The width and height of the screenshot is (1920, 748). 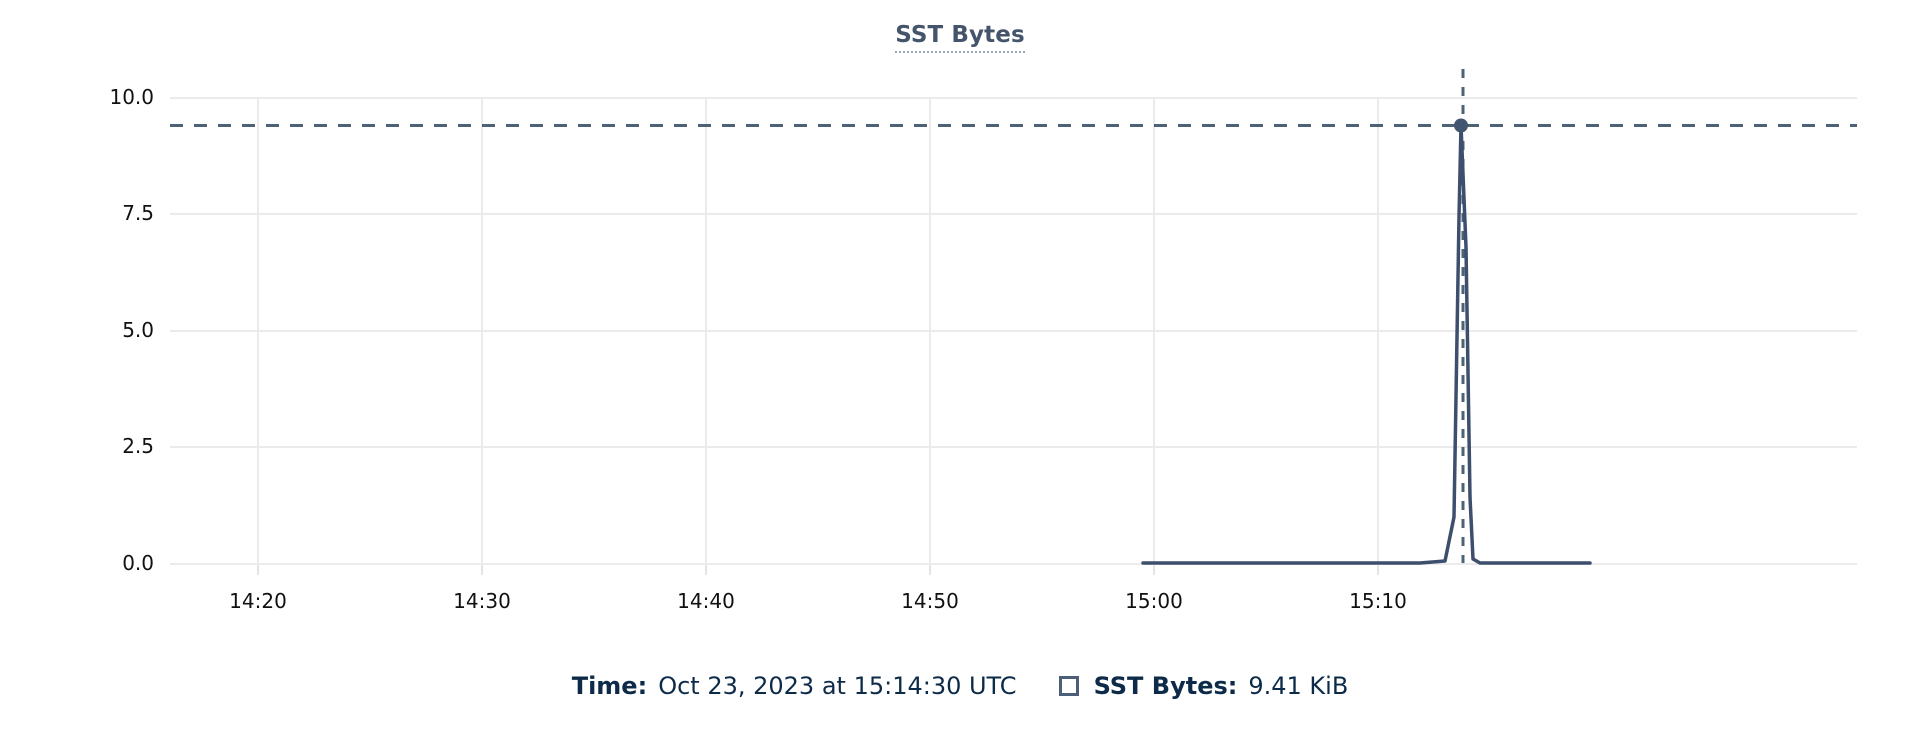 What do you see at coordinates (1154, 601) in the screenshot?
I see `x-tick-label-1500: 15:00` at bounding box center [1154, 601].